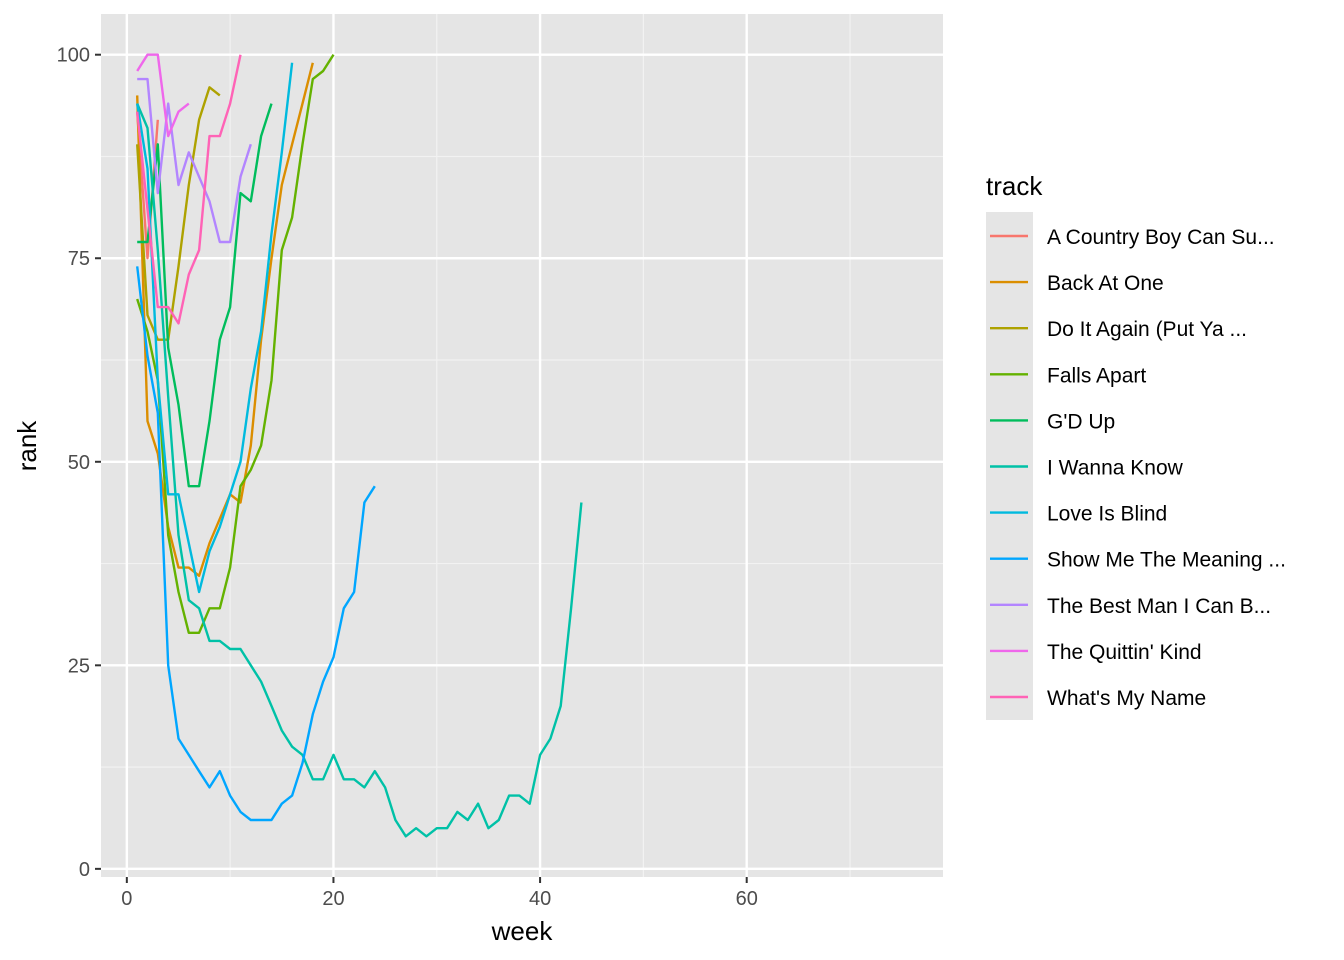  I want to click on y-axis-title: rank, so click(27, 446).